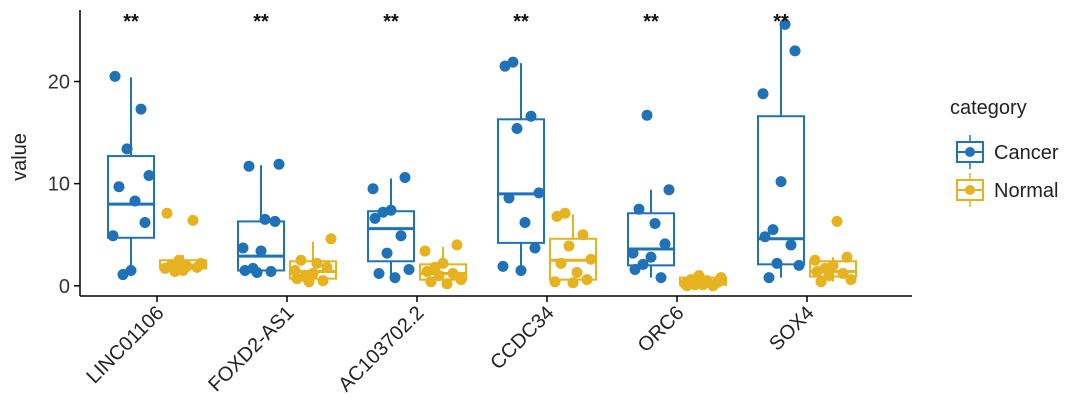 The image size is (1084, 418). What do you see at coordinates (381, 349) in the screenshot?
I see `x-tick-label: AC103702.2` at bounding box center [381, 349].